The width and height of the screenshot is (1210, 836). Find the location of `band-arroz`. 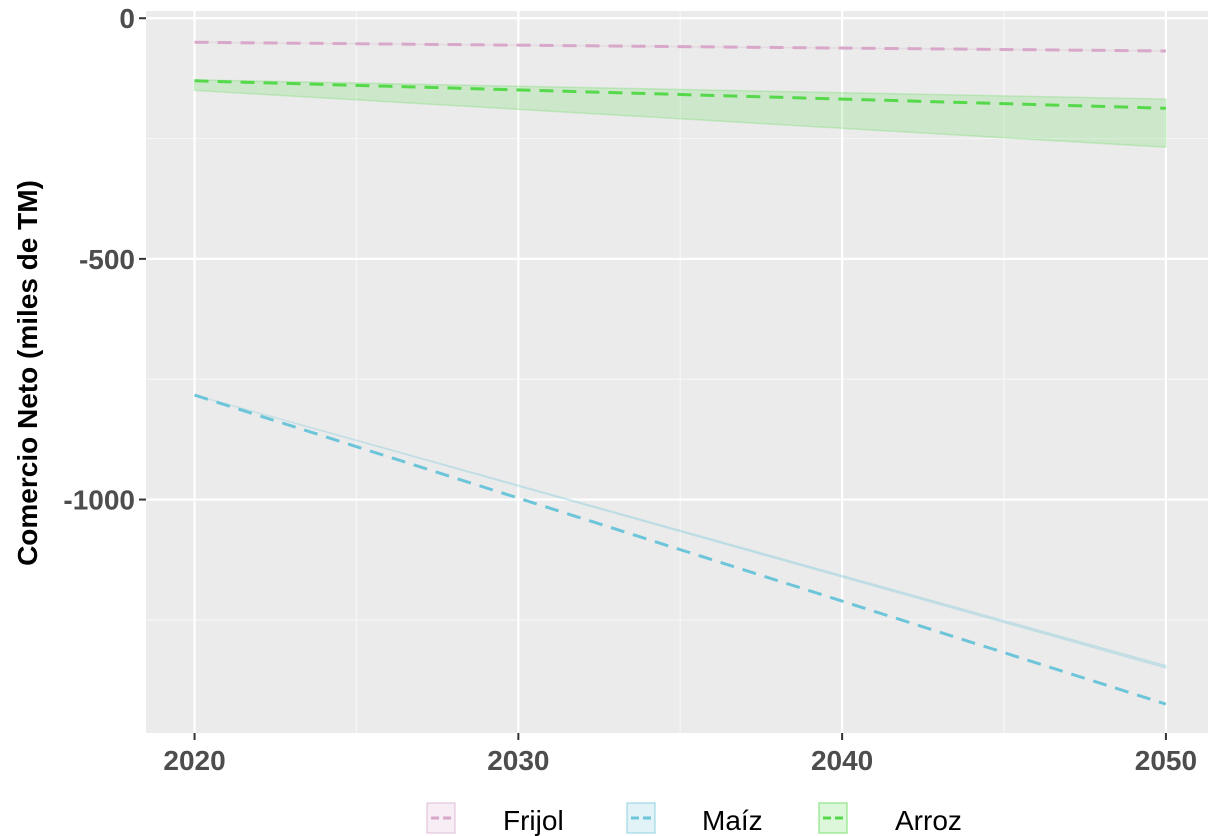

band-arroz is located at coordinates (680, 114).